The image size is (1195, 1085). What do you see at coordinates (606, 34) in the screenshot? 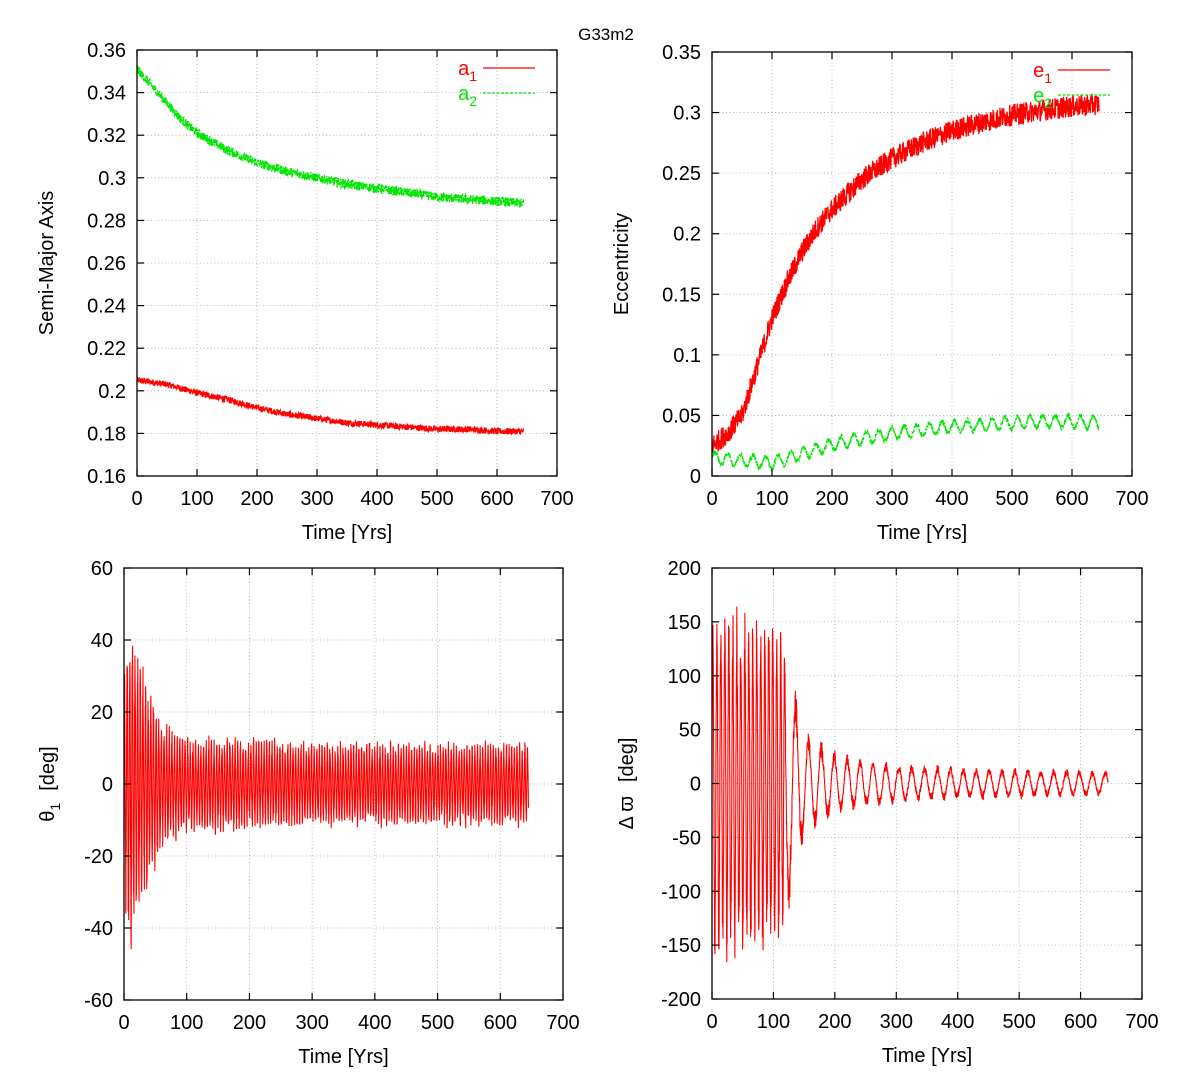
I see `figure-title: G33m2` at bounding box center [606, 34].